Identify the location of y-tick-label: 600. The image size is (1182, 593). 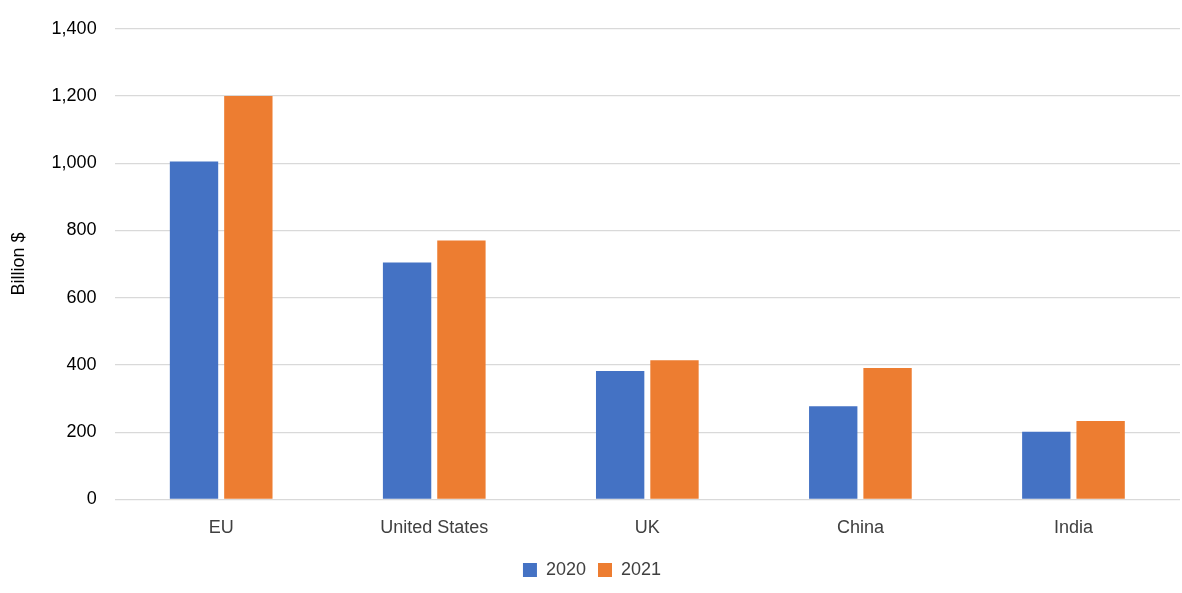
(81, 296).